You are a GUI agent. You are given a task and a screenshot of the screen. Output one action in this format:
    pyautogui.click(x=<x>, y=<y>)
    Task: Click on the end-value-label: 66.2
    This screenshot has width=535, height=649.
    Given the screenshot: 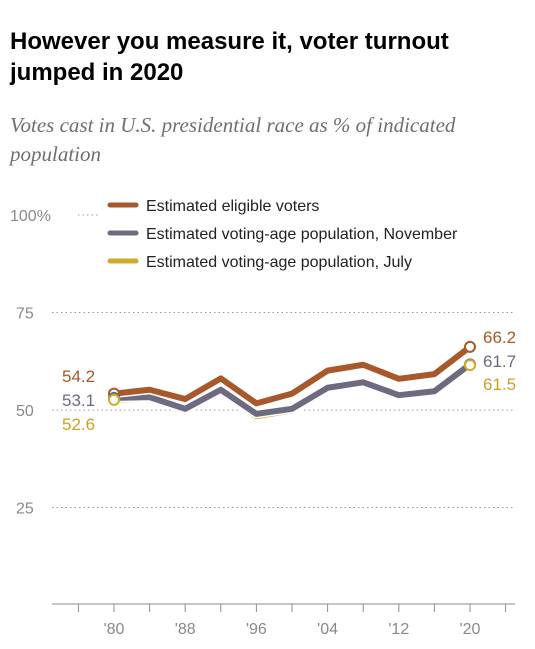 What is the action you would take?
    pyautogui.click(x=499, y=337)
    